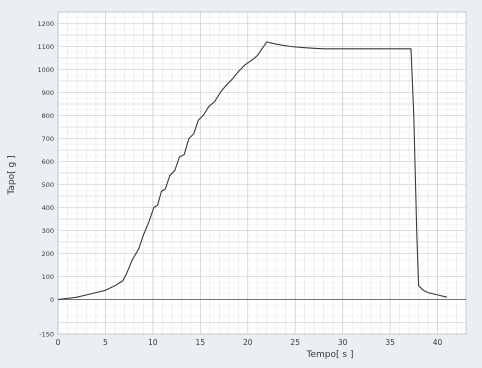 This screenshot has height=368, width=482. Describe the element at coordinates (438, 342) in the screenshot. I see `x-tick-label: 40` at that location.